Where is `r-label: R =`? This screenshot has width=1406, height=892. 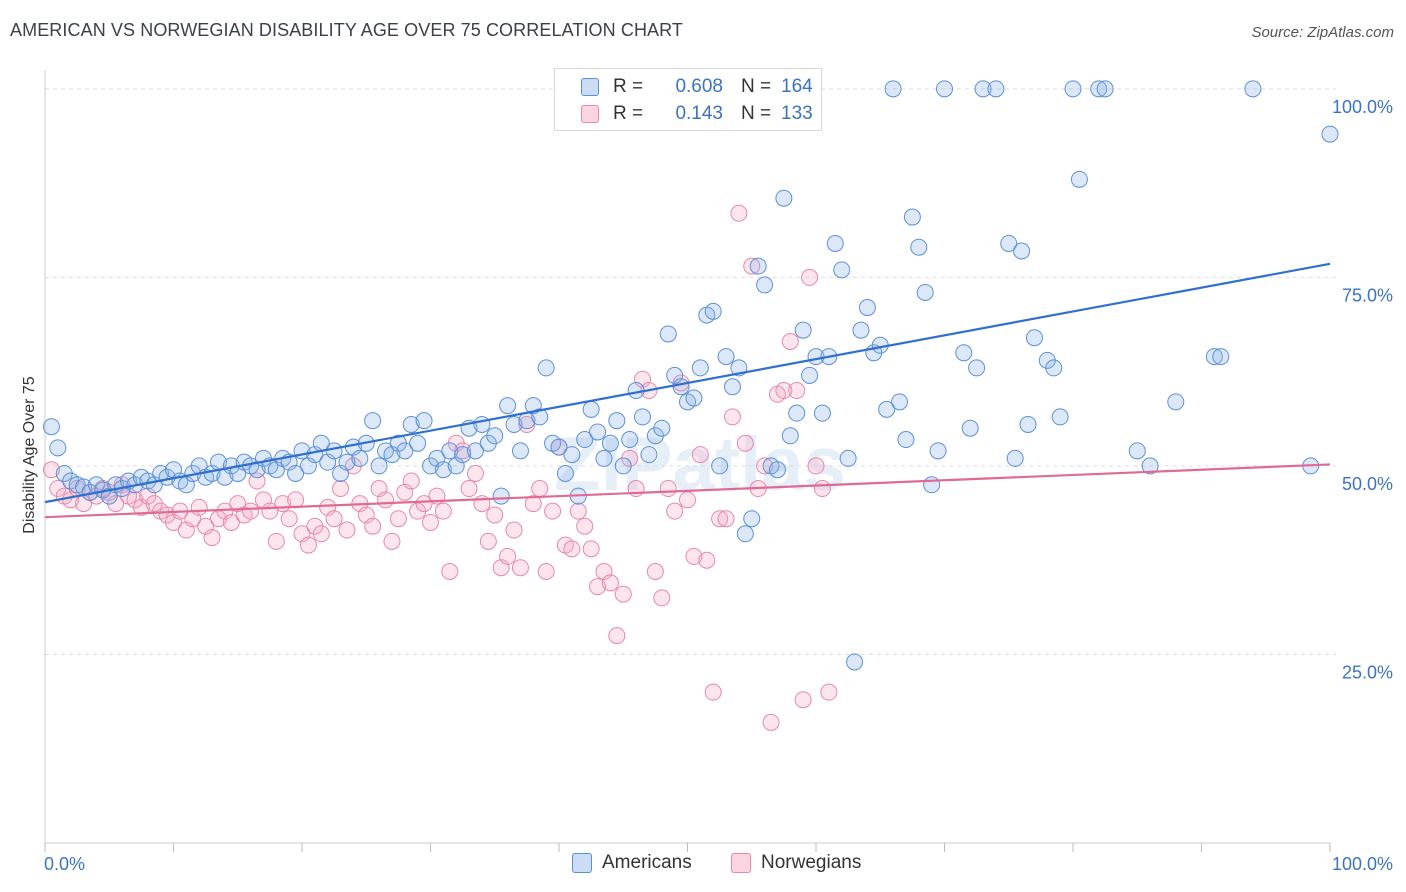 r-label: R = is located at coordinates (628, 113).